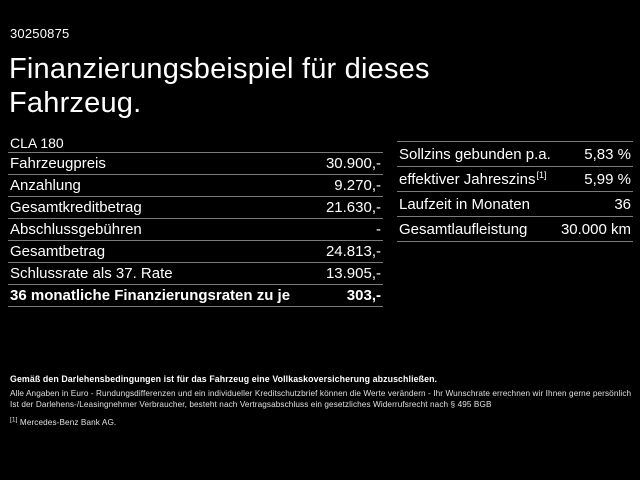  What do you see at coordinates (595, 229) in the screenshot?
I see `conditions-row-value: 30.000 km` at bounding box center [595, 229].